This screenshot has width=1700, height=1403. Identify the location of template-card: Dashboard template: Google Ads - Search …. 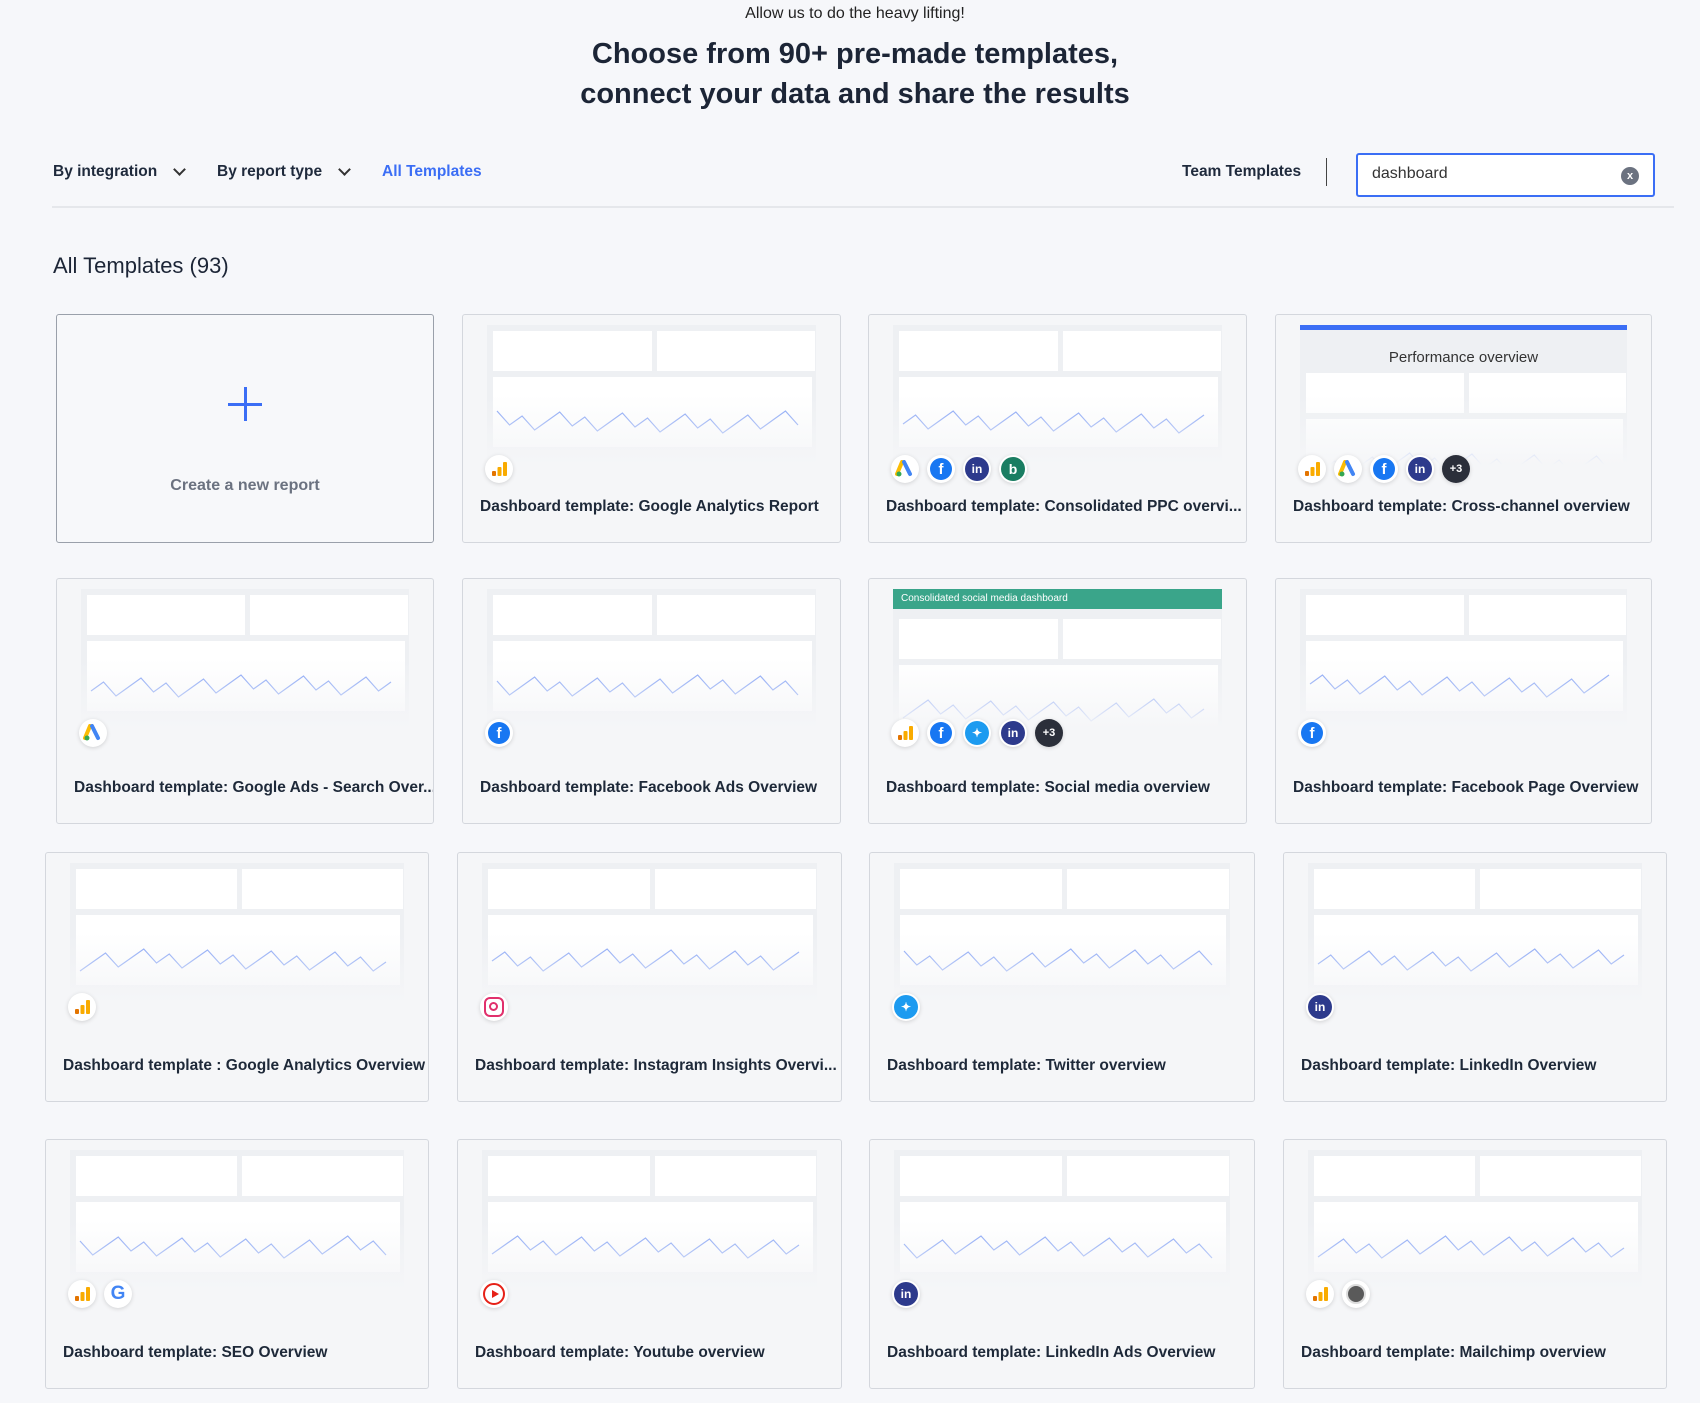
(245, 701).